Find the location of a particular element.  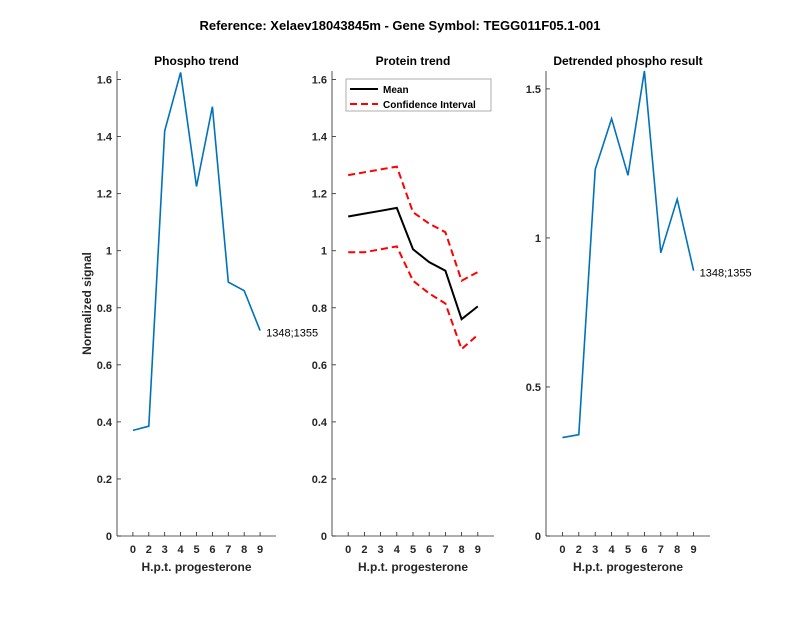

y-axis-label: Normalized signal is located at coordinates (87, 303).